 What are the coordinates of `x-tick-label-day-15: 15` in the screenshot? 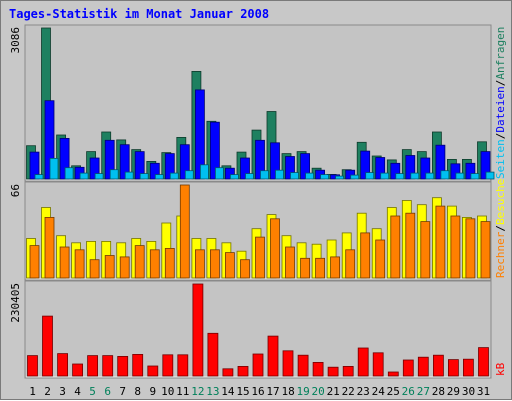 It's located at (242, 391).